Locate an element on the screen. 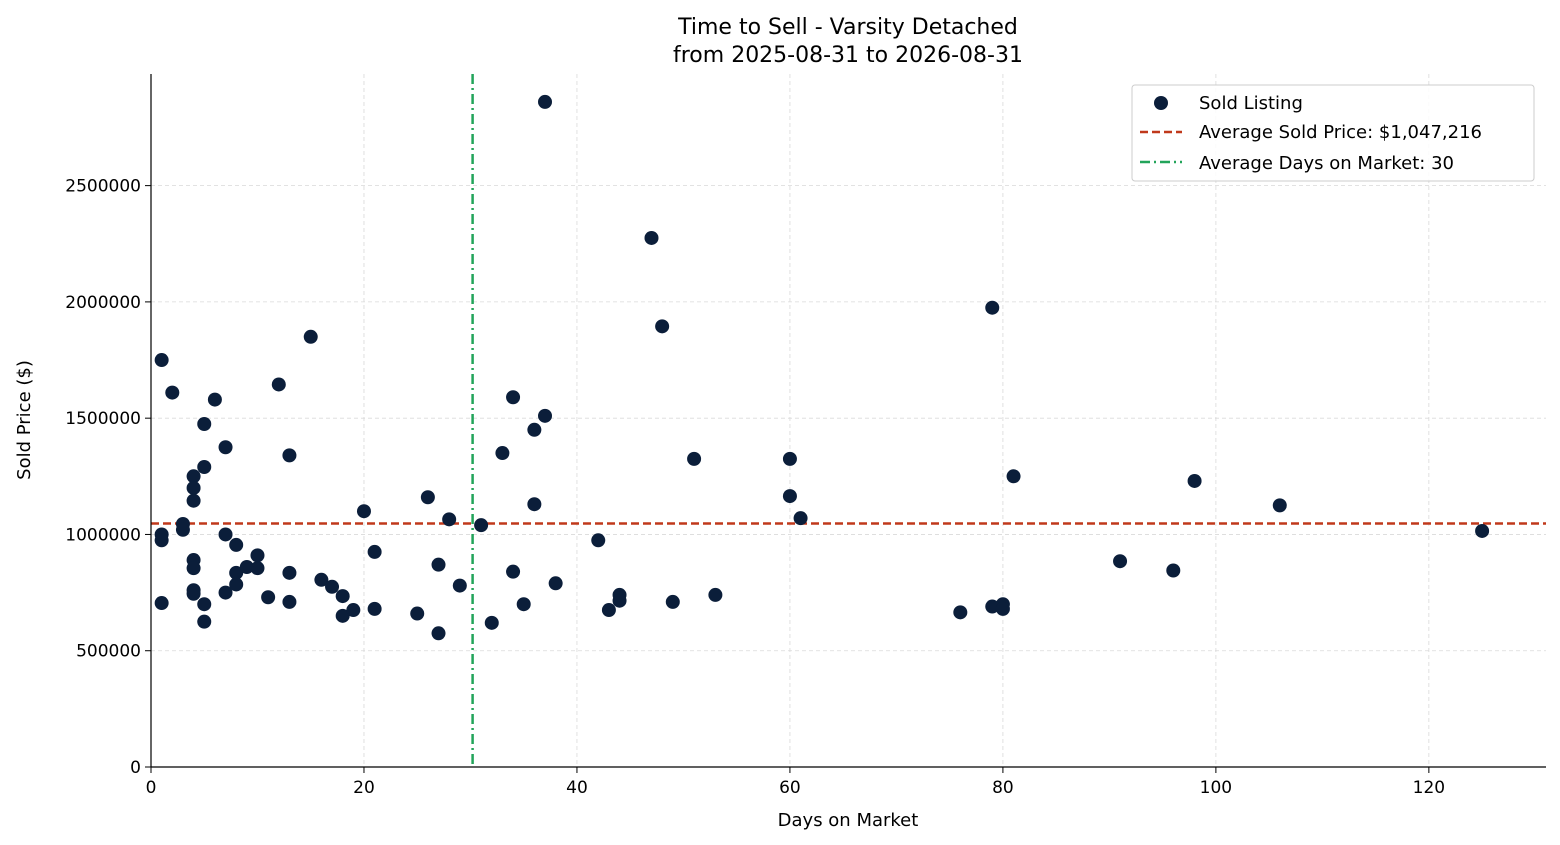  legend-label-avg-days: Average Days on Market: 30 is located at coordinates (1326, 163).